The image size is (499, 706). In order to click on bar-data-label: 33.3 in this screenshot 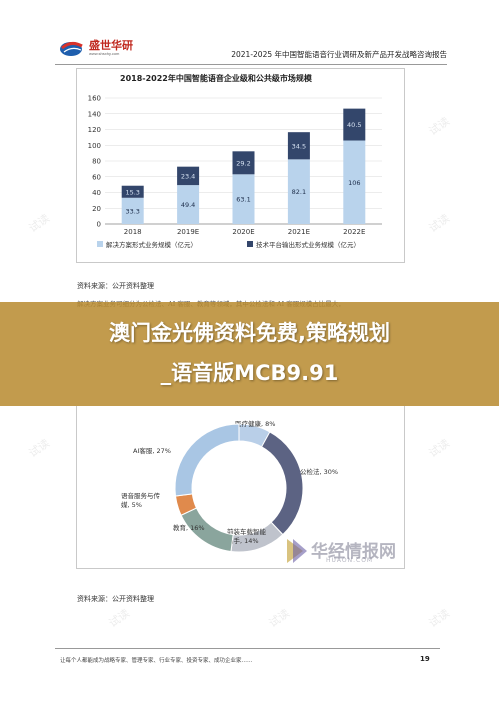, I will do `click(132, 211)`.